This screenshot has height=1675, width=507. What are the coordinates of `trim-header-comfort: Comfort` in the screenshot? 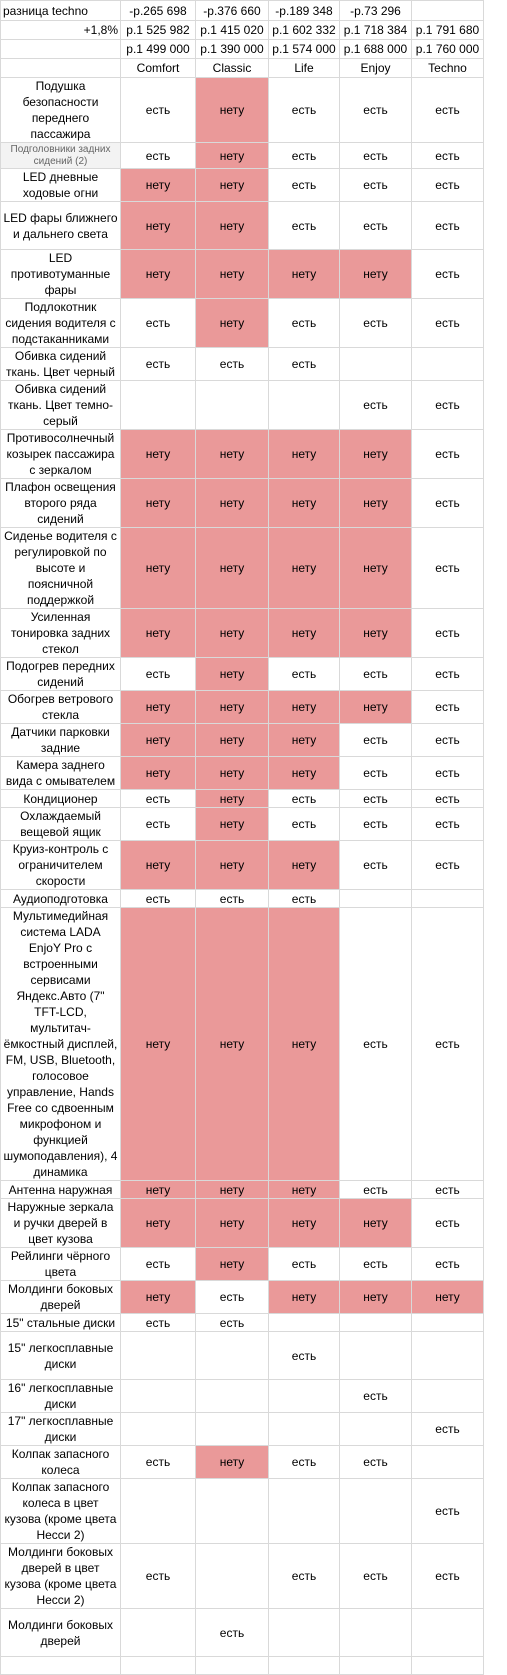 It's located at (158, 68).